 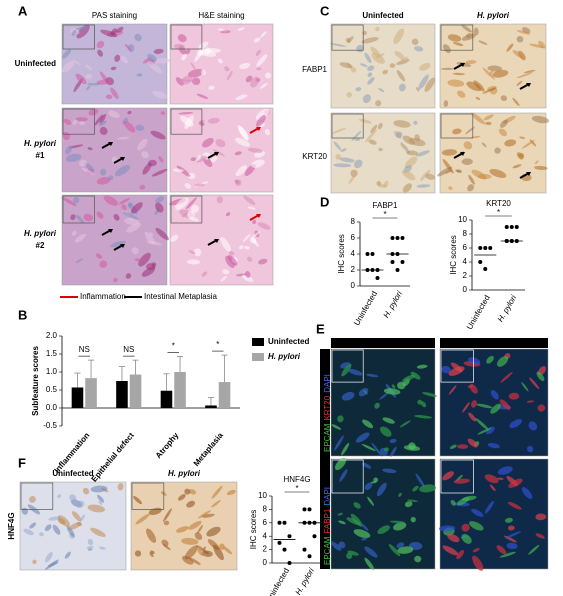 I want to click on y-tick-label: 8, so click(x=353, y=221).